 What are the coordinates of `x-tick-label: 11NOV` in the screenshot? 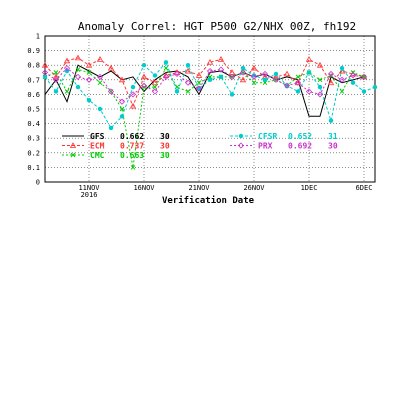 It's located at (89, 188).